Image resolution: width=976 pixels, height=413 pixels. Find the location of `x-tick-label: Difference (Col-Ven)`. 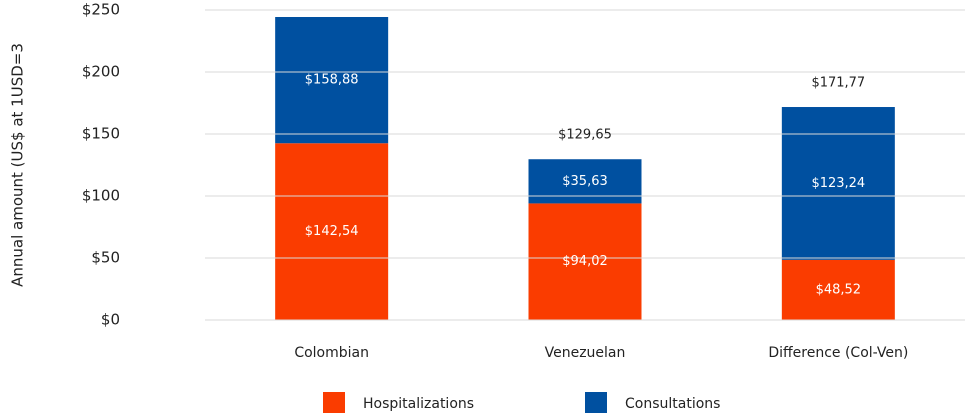

x-tick-label: Difference (Col-Ven) is located at coordinates (838, 353).